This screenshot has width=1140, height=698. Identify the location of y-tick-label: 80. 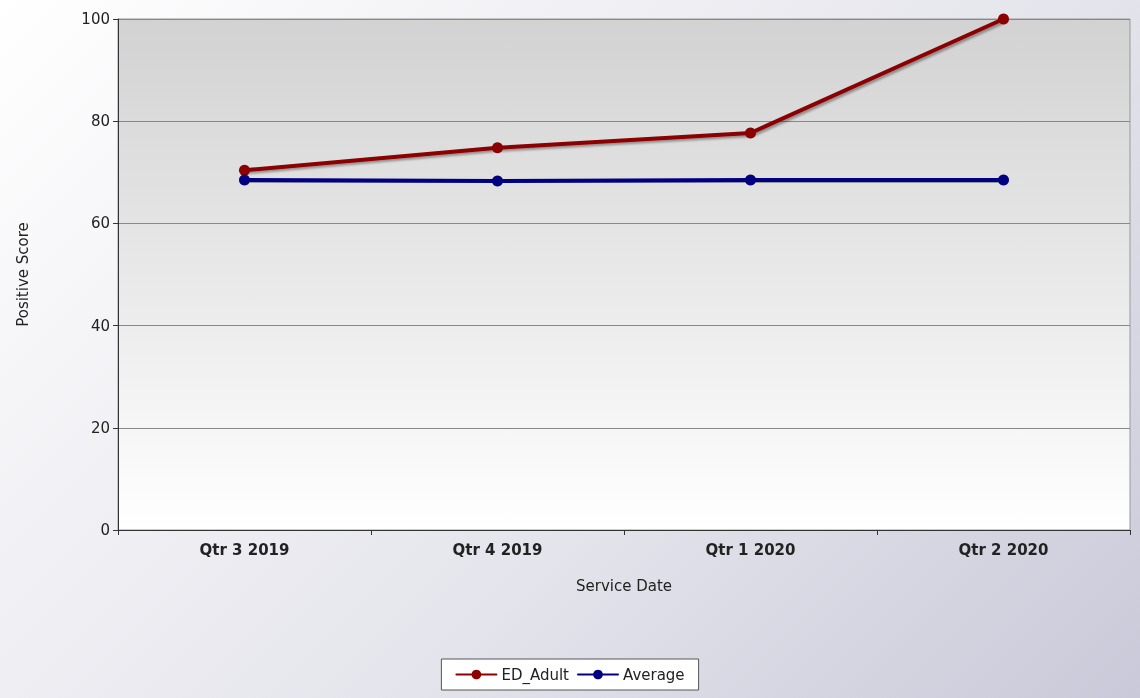
(100, 121).